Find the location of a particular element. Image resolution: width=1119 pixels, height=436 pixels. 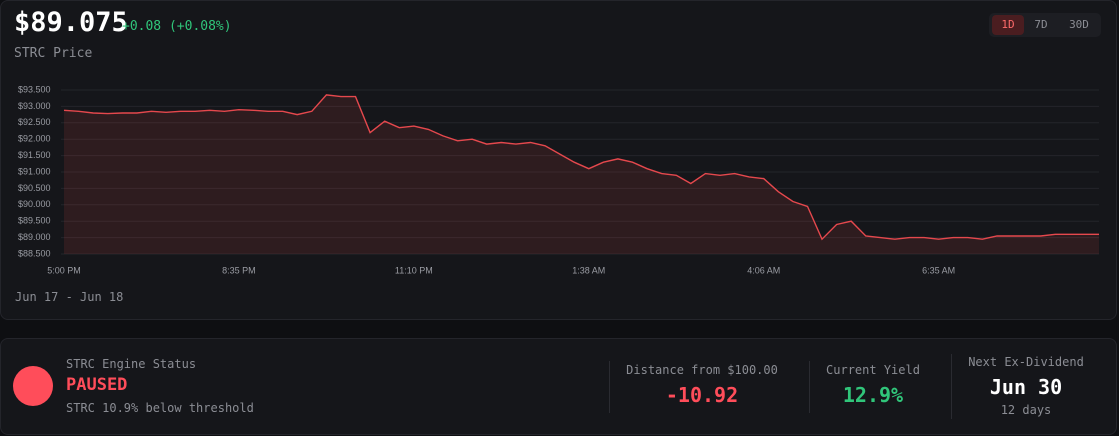

range-button: 30D is located at coordinates (1079, 24).